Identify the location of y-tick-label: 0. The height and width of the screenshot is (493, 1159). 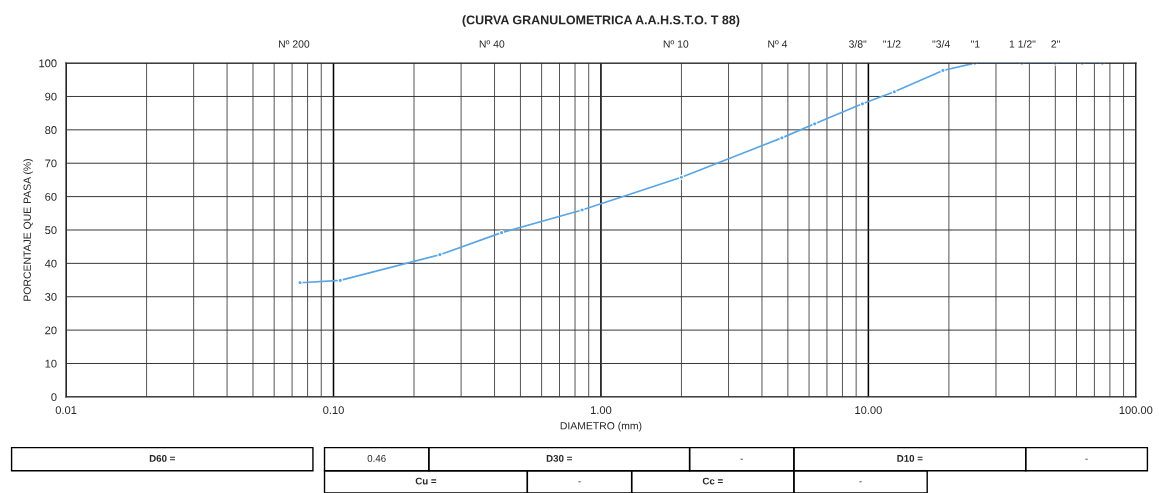
(54, 397).